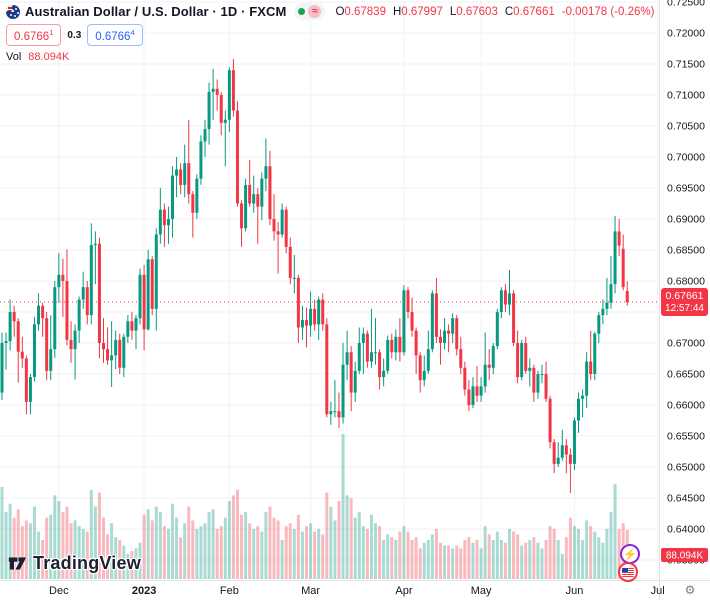 The height and width of the screenshot is (600, 710). I want to click on event-lightning-badge: ⚡, so click(630, 554).